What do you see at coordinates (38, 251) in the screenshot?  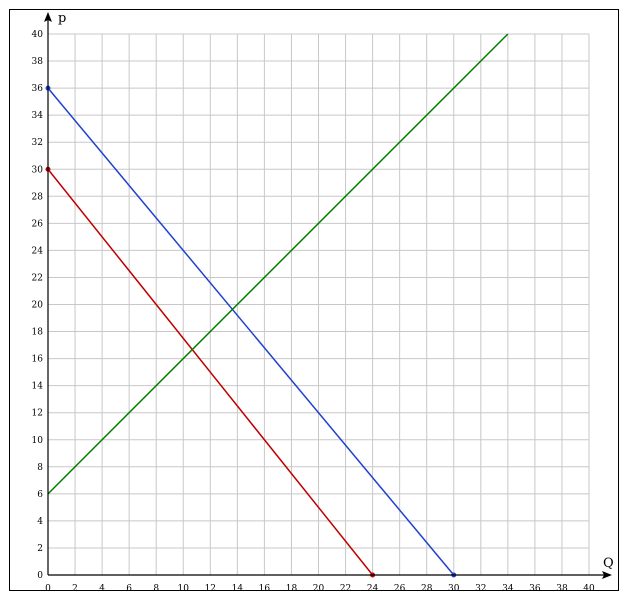 I see `y-tick-label: 24` at bounding box center [38, 251].